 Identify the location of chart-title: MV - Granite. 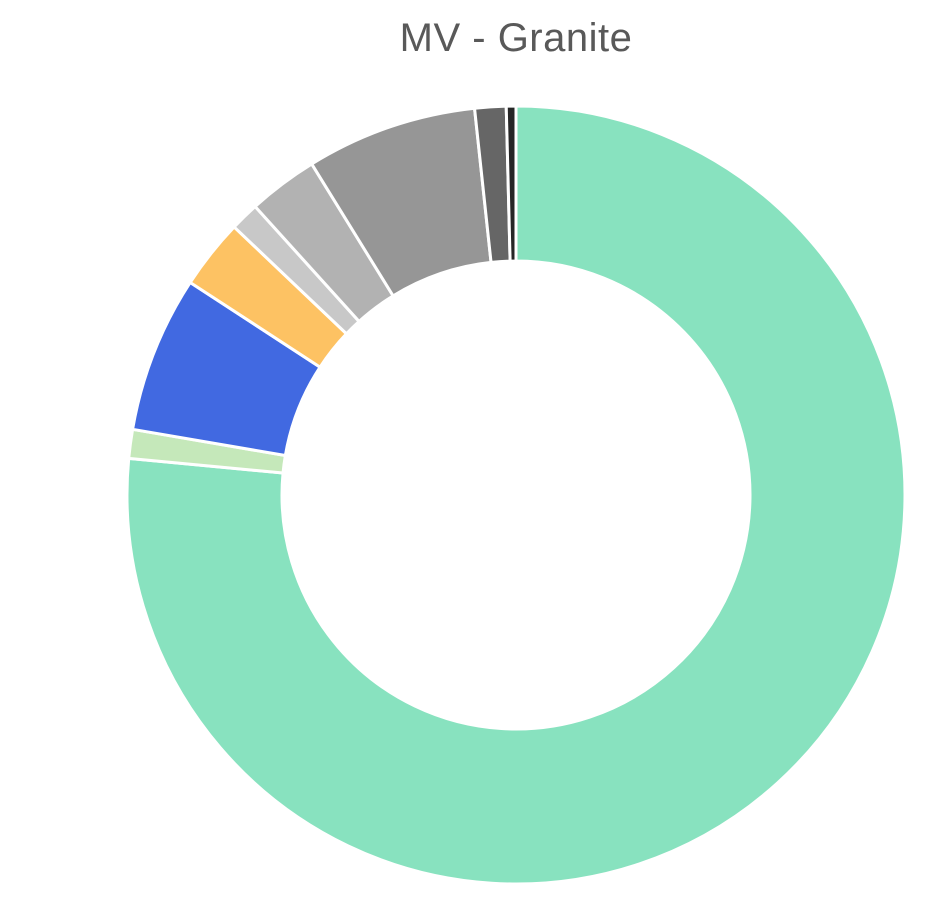
(516, 38).